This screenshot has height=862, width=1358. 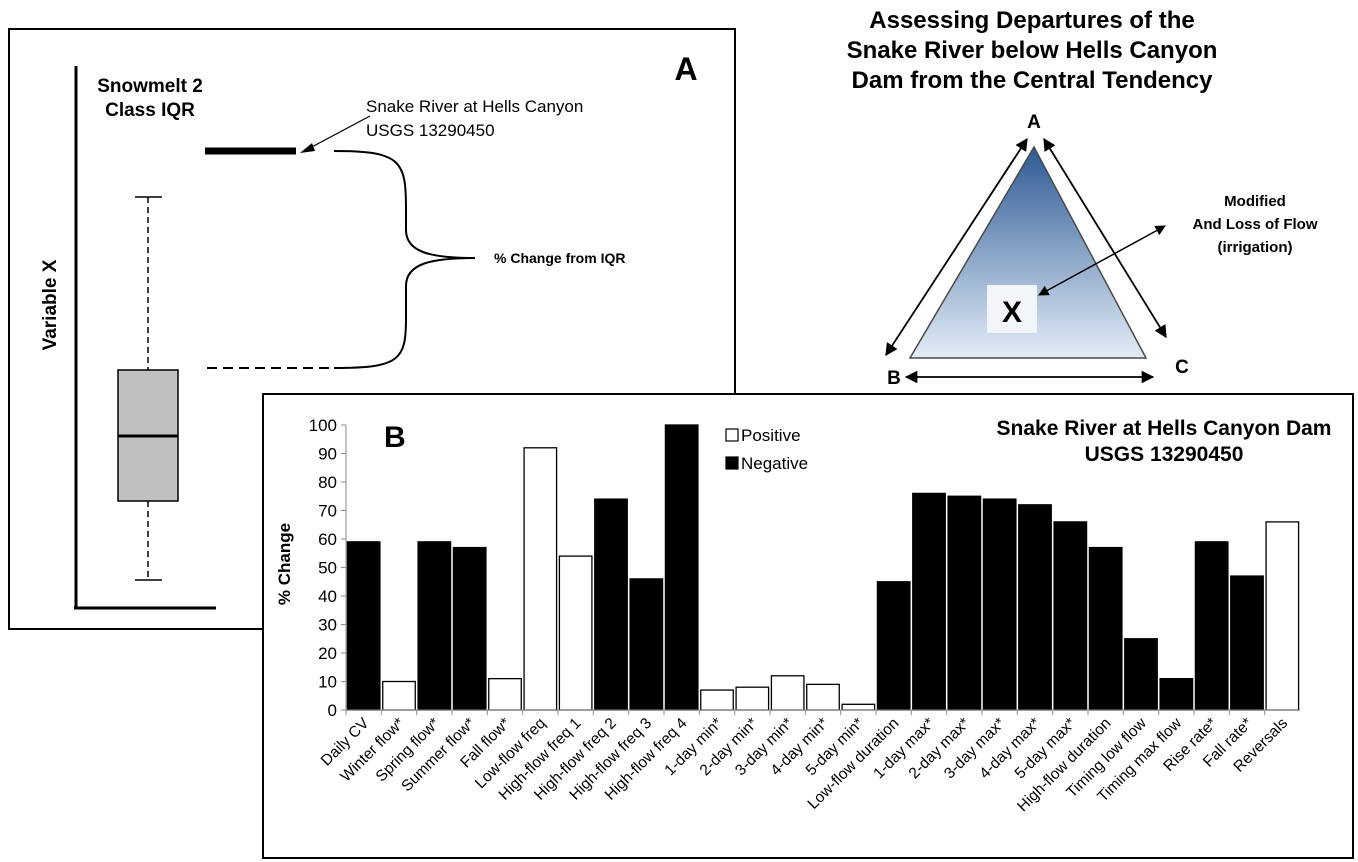 I want to click on y-tick-label: 50, so click(x=327, y=568).